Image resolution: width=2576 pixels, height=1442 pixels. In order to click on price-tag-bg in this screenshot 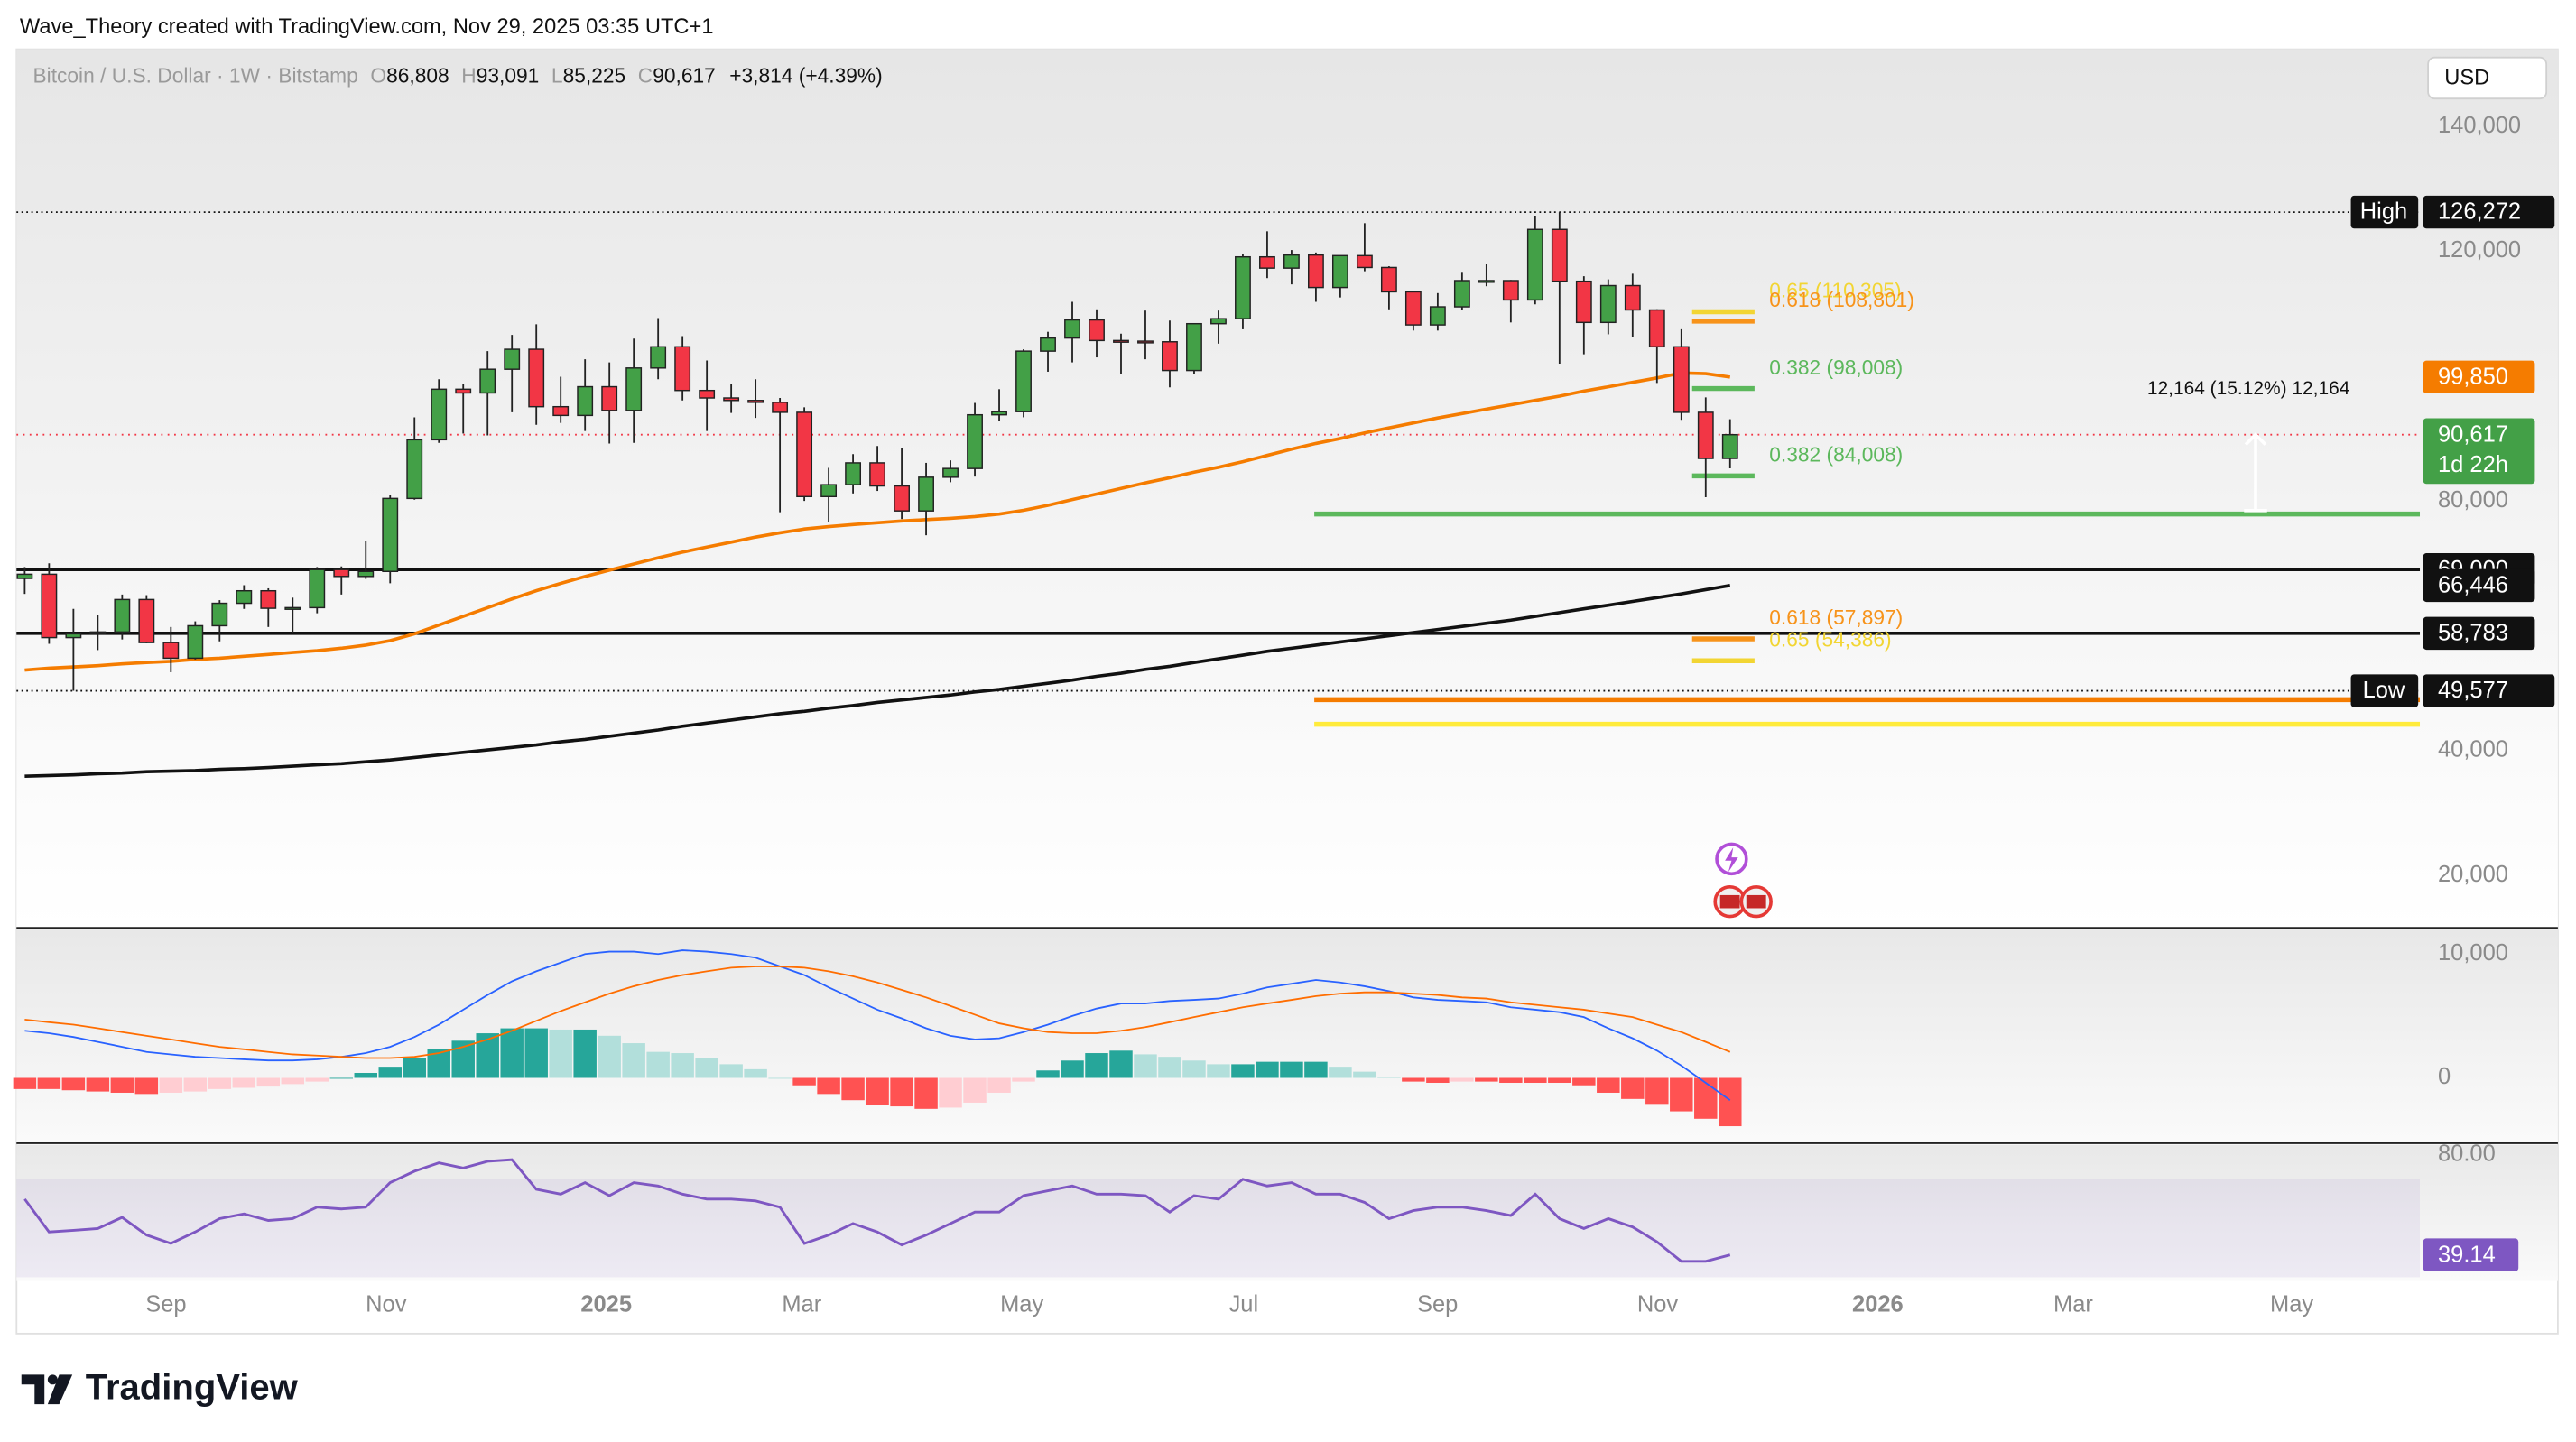, I will do `click(2479, 451)`.